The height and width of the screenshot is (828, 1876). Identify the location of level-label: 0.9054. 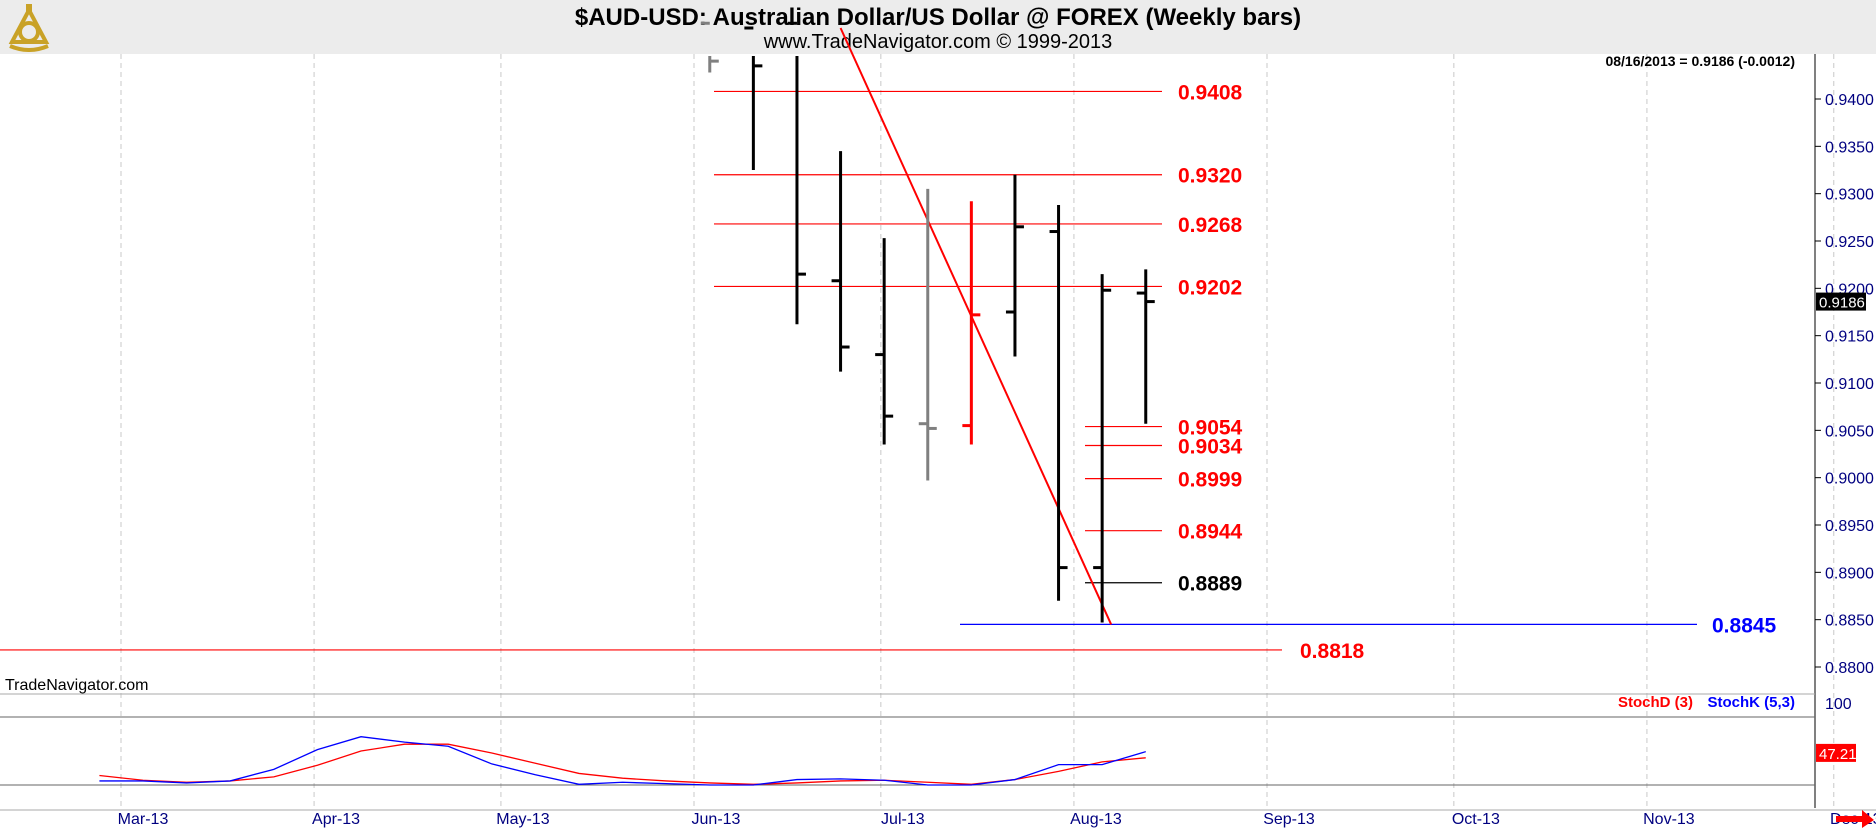
(1210, 428).